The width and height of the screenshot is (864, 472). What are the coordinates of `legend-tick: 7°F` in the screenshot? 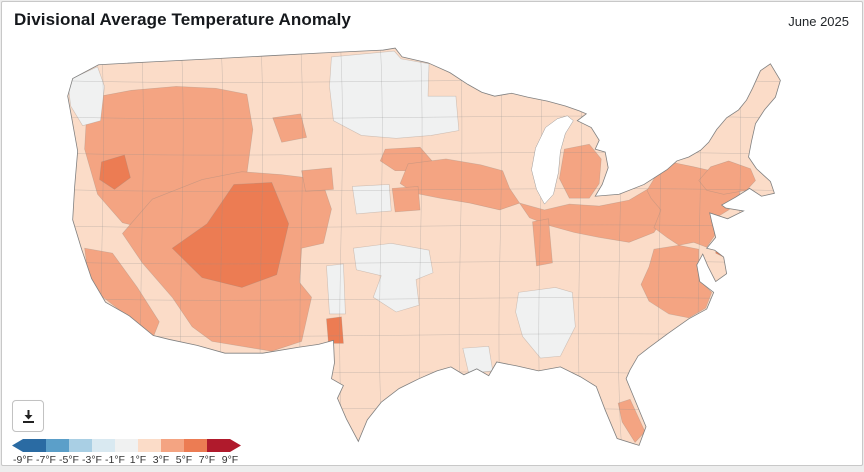 It's located at (207, 460).